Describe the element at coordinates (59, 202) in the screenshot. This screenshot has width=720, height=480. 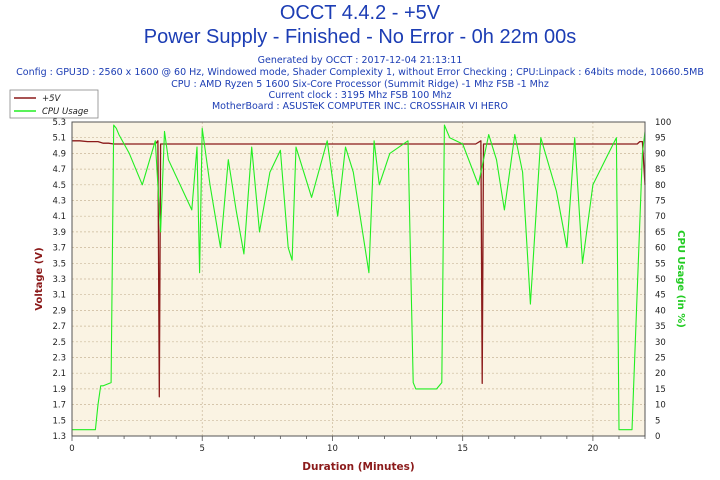
I see `y-tick-label: 4.3` at that location.